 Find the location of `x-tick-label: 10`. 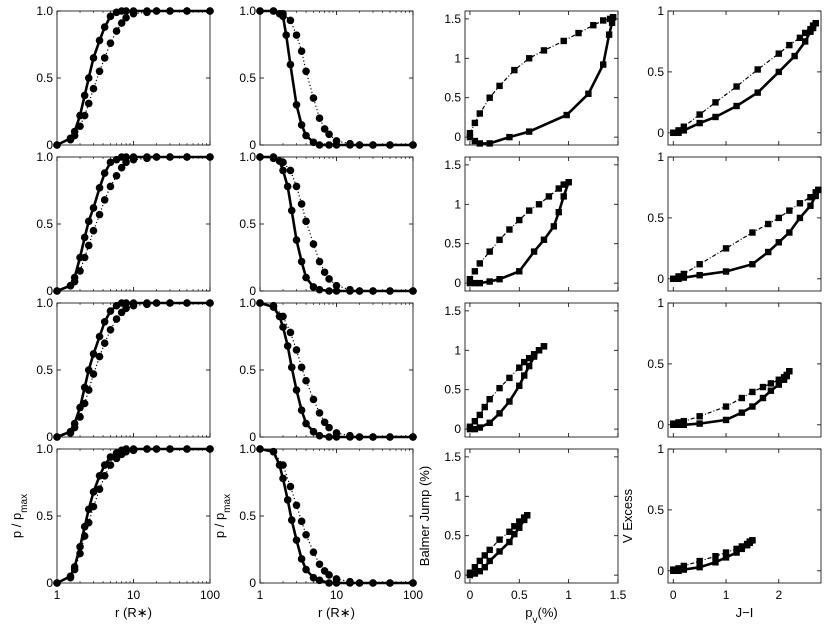

x-tick-label: 10 is located at coordinates (134, 595).